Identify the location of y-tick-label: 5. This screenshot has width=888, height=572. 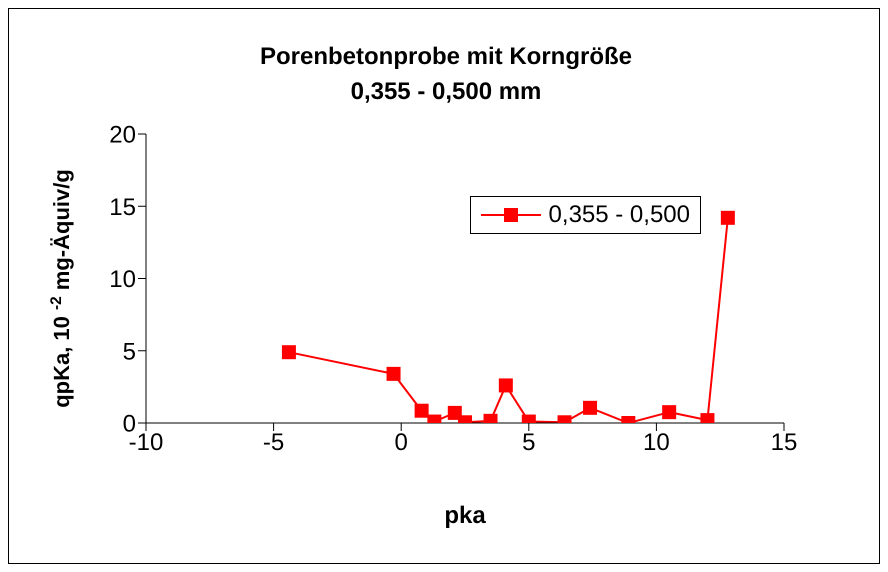
(129, 352).